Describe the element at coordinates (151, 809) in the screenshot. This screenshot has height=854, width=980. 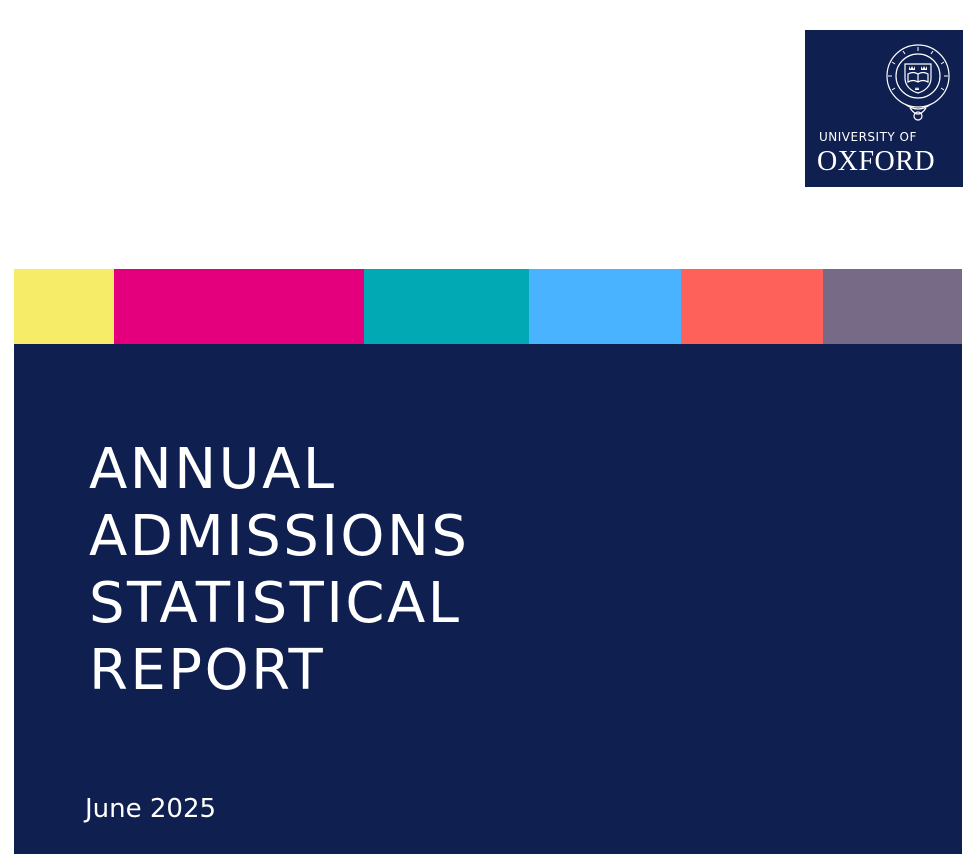
I see `report-date: June 2025` at that location.